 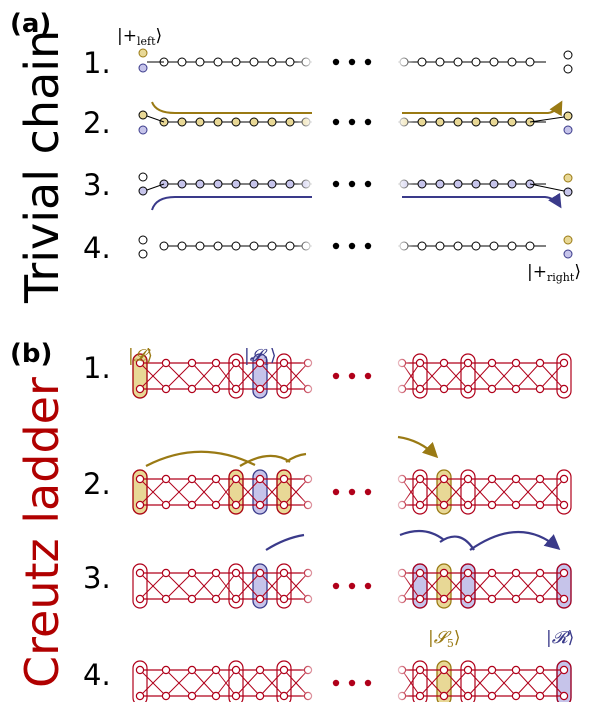 I want to click on row-number: 2., so click(x=97, y=123).